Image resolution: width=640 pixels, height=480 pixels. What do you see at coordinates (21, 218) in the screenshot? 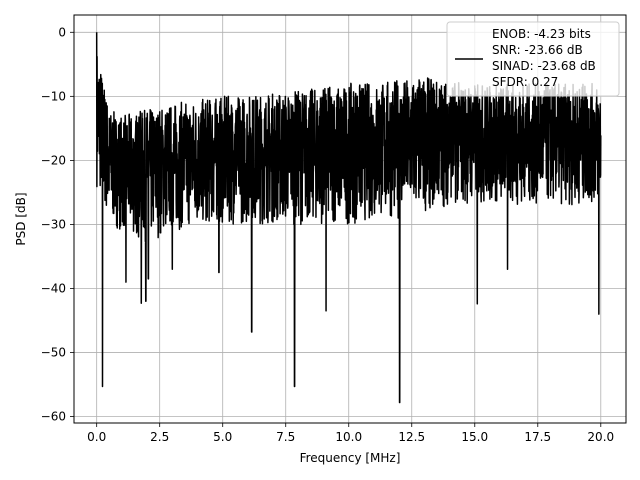
I see `y-axis-label: PSD [dB]` at bounding box center [21, 218].